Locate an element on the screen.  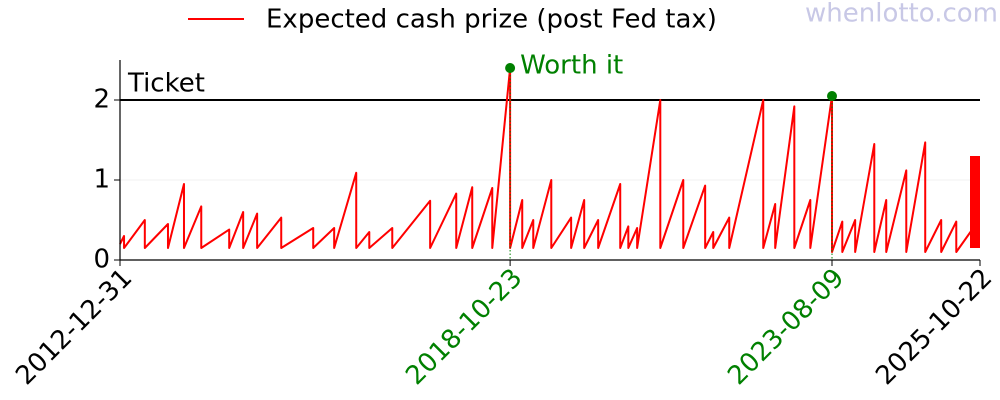
x-tick-label: 2023-08-09 is located at coordinates (786, 327).